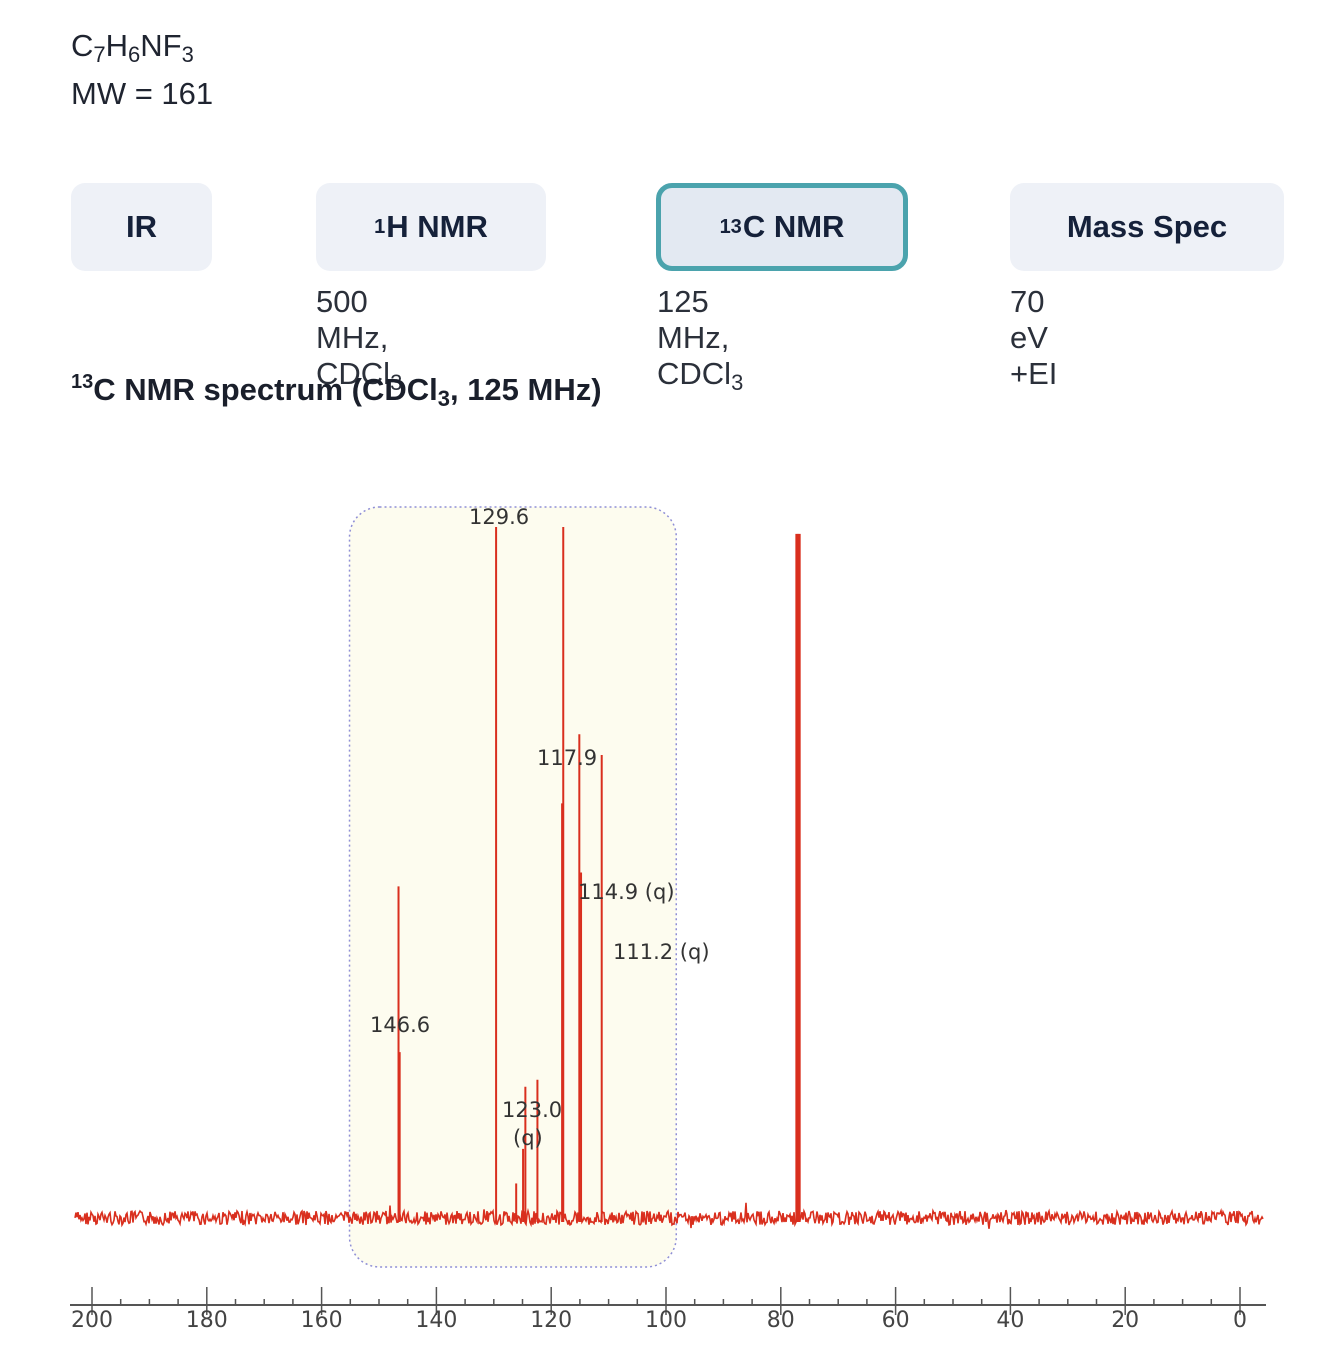 The width and height of the screenshot is (1337, 1361). Describe the element at coordinates (400, 1025) in the screenshot. I see `peak-label: 146.6` at that location.